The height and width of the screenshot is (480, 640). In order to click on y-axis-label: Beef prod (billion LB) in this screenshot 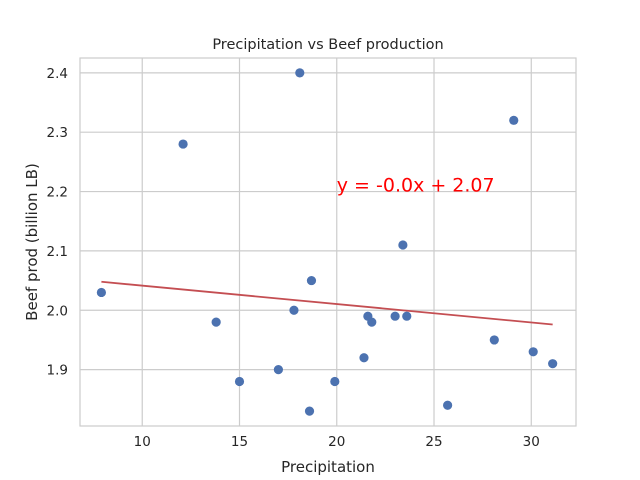, I will do `click(32, 242)`.